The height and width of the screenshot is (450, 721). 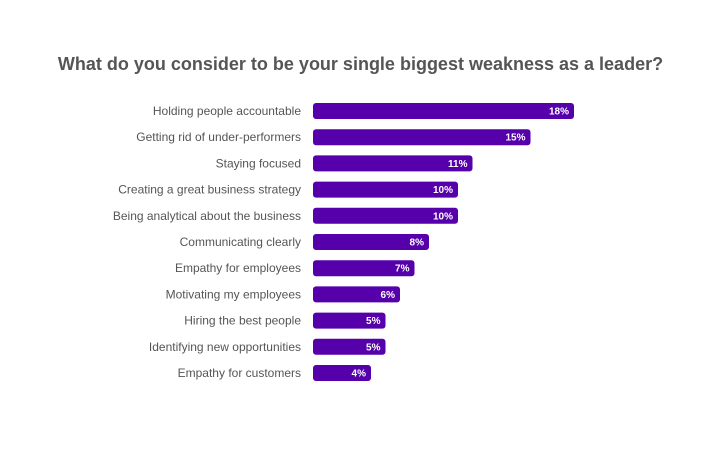 I want to click on category-label: Holding people accountable, so click(x=227, y=111).